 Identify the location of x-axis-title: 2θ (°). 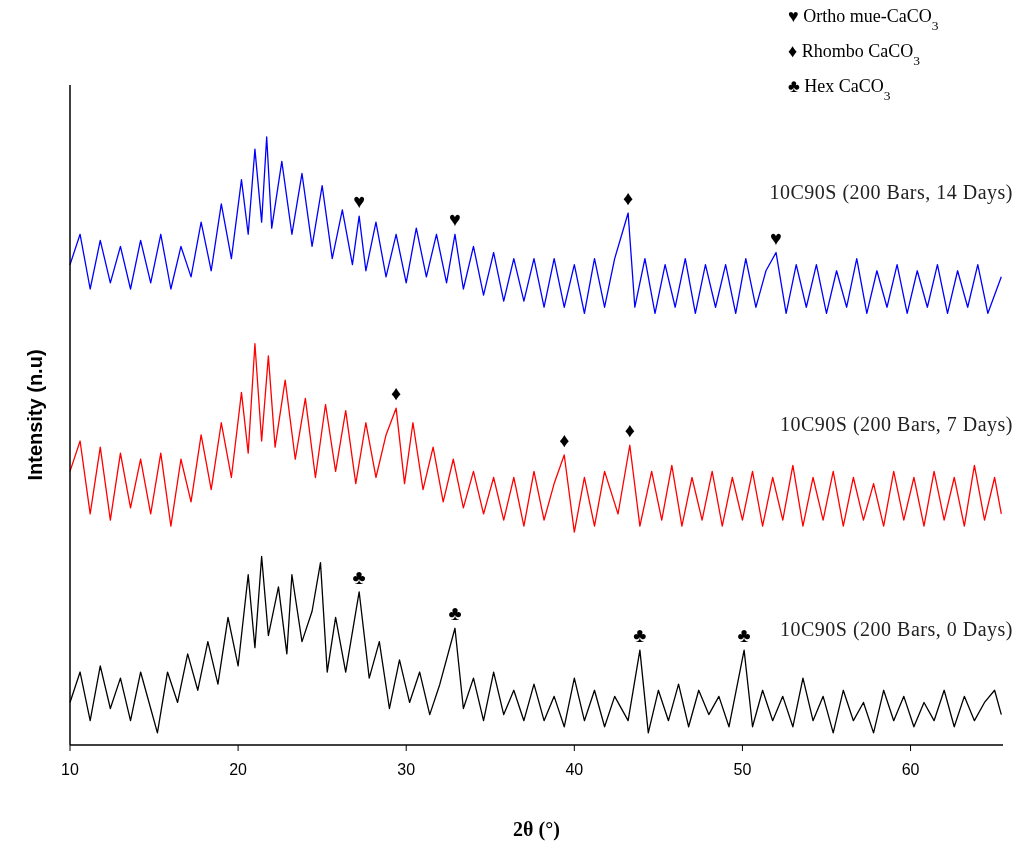
(536, 829).